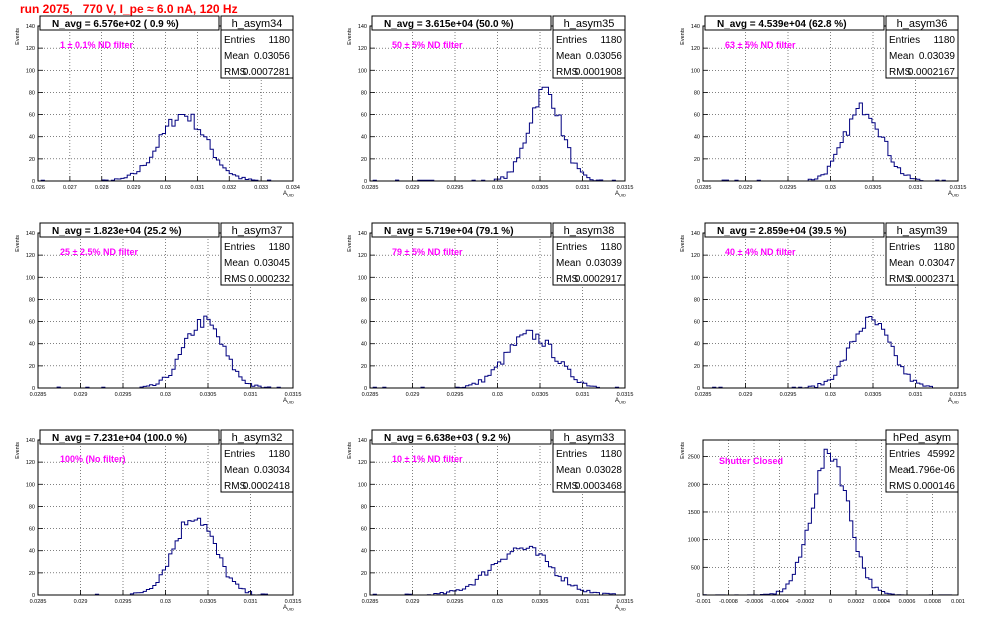  What do you see at coordinates (922, 231) in the screenshot?
I see `stats-title: h_asym39` at bounding box center [922, 231].